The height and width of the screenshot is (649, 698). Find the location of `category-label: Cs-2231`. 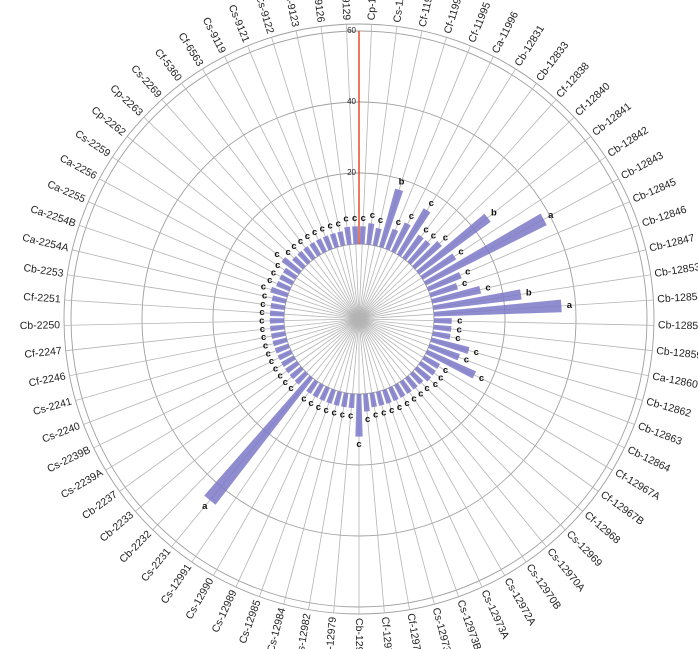

category-label: Cs-2231 is located at coordinates (156, 565).